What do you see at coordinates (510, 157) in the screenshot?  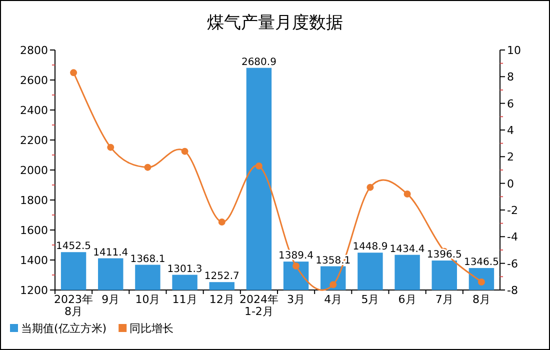 I see `y2-tick-label: 2` at bounding box center [510, 157].